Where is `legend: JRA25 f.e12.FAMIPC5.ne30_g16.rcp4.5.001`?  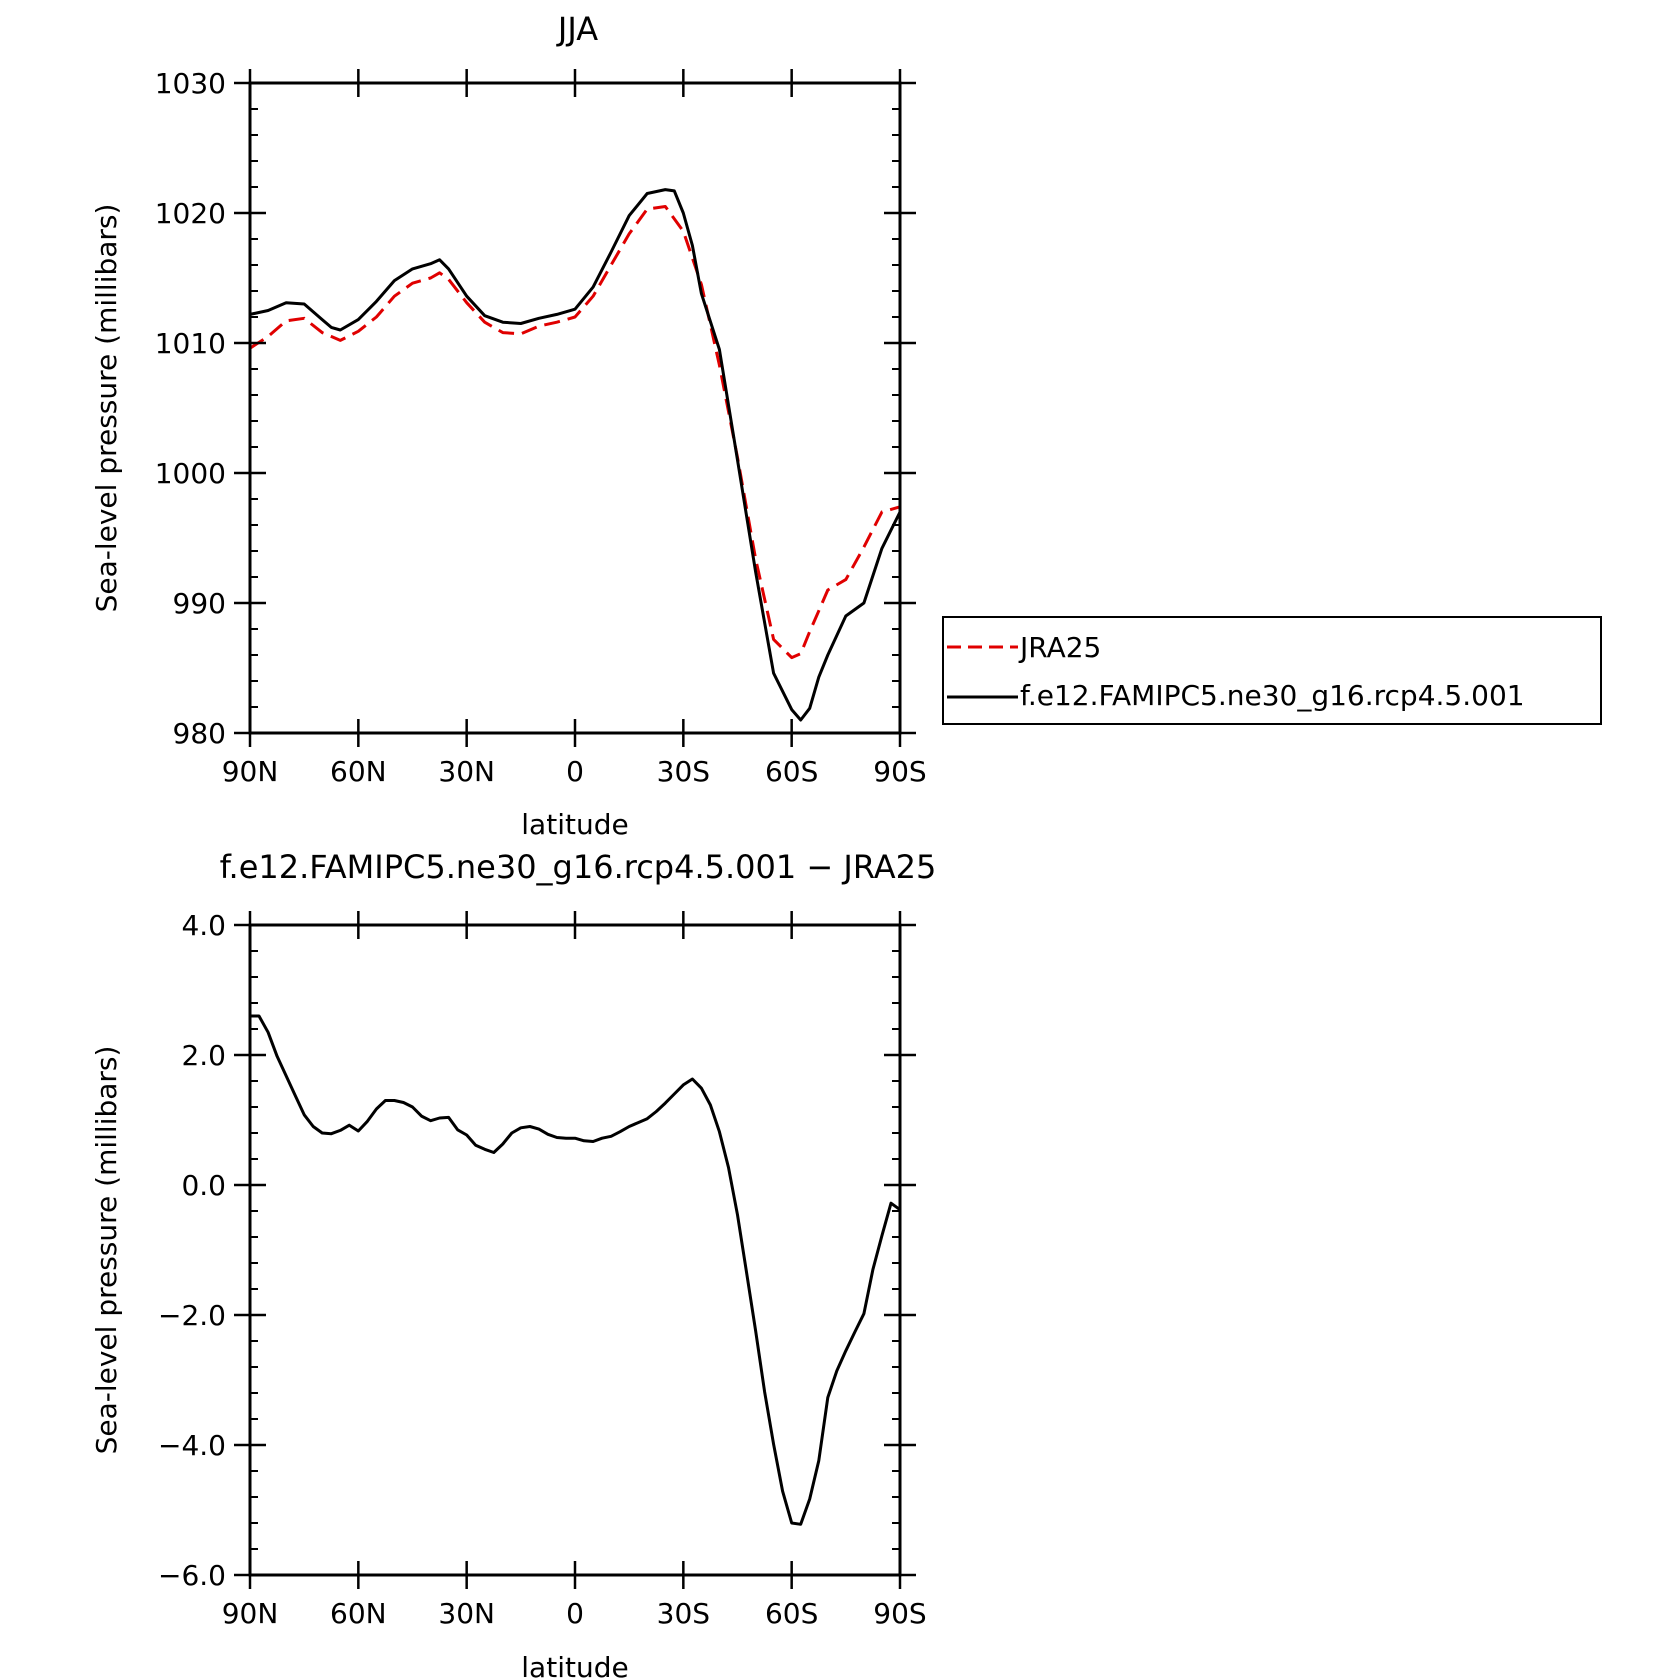 legend: JRA25 f.e12.FAMIPC5.ne30_g16.rcp4.5.001 is located at coordinates (1272, 670).